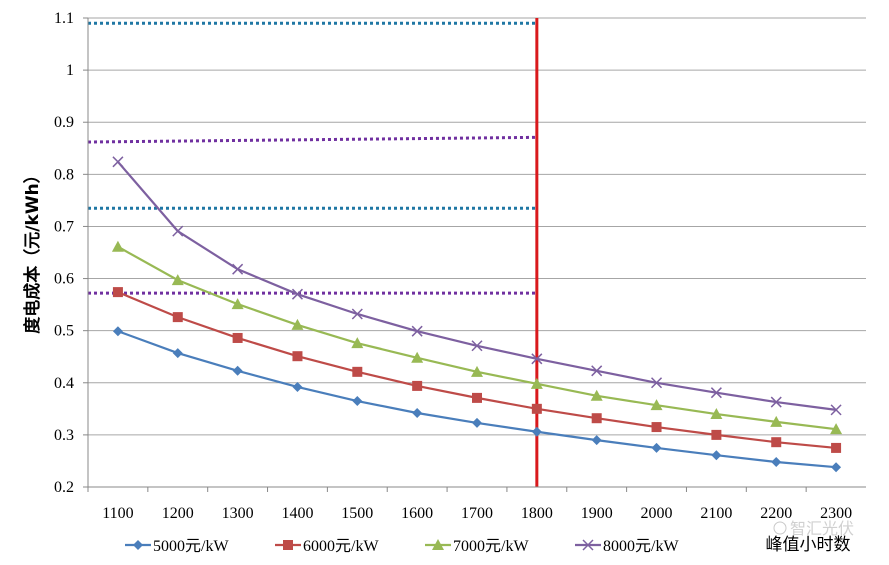 Image resolution: width=889 pixels, height=565 pixels. Describe the element at coordinates (64, 18) in the screenshot. I see `y-tick-label: 1.1` at that location.